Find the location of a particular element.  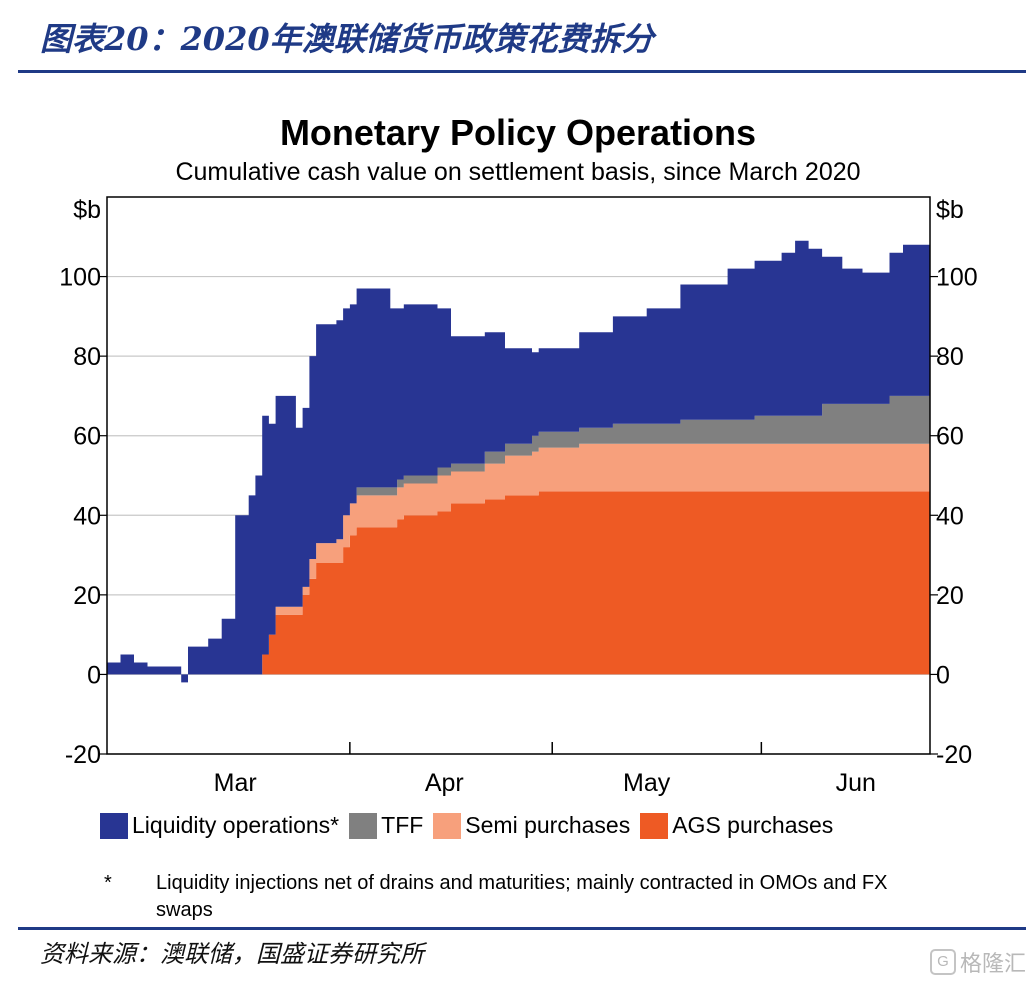

legend-item-ags: AGS purchases is located at coordinates (736, 825).